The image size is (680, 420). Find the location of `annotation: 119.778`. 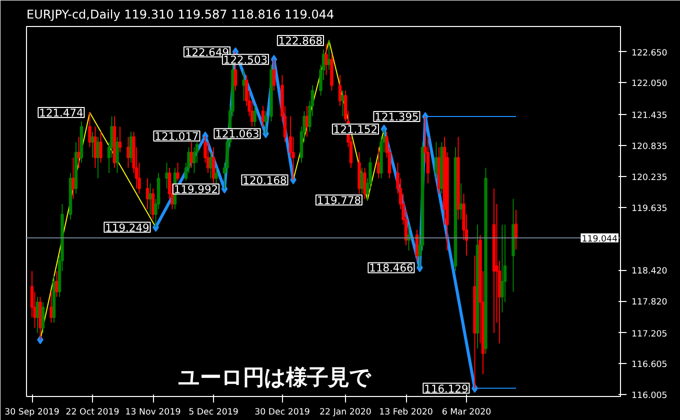

annotation: 119.778 is located at coordinates (339, 200).